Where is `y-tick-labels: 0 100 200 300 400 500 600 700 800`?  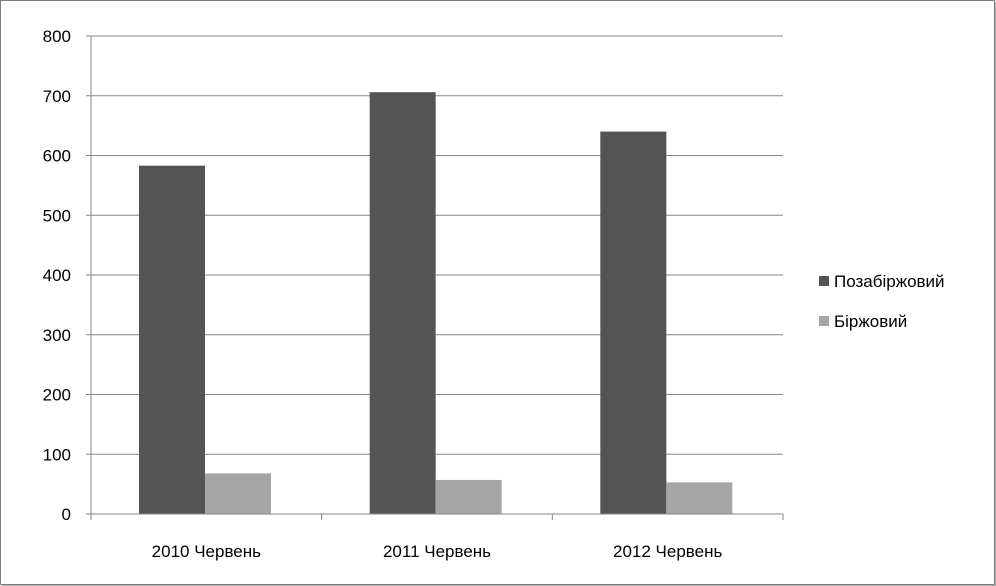 y-tick-labels: 0 100 200 300 400 500 600 700 800 is located at coordinates (57, 275).